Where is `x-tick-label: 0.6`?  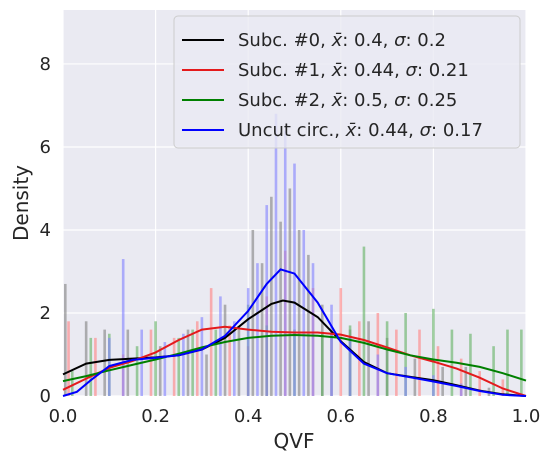
x-tick-label: 0.6 is located at coordinates (340, 416).